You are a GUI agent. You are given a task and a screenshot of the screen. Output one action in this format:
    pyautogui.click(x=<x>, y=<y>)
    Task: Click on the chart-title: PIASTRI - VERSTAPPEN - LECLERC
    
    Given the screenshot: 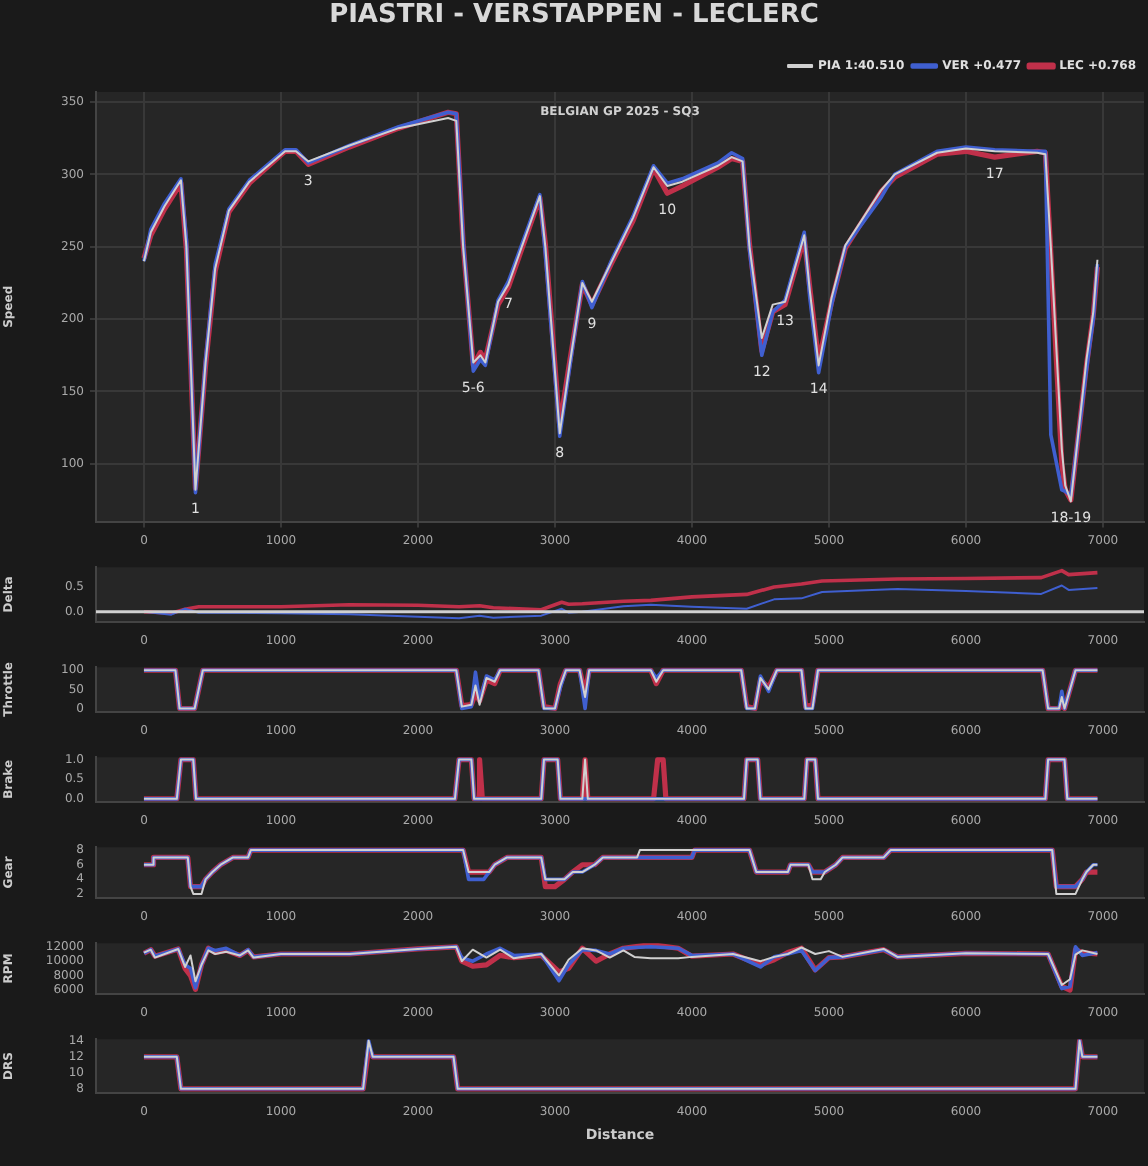 What is the action you would take?
    pyautogui.click(x=574, y=17)
    